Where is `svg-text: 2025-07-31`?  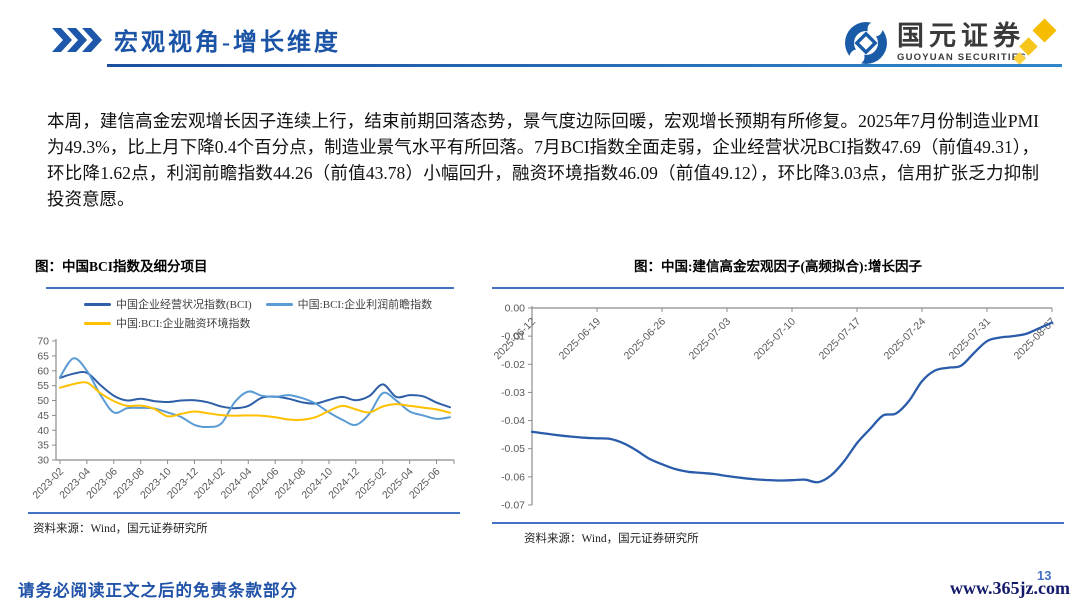 svg-text: 2025-07-31 is located at coordinates (970, 339).